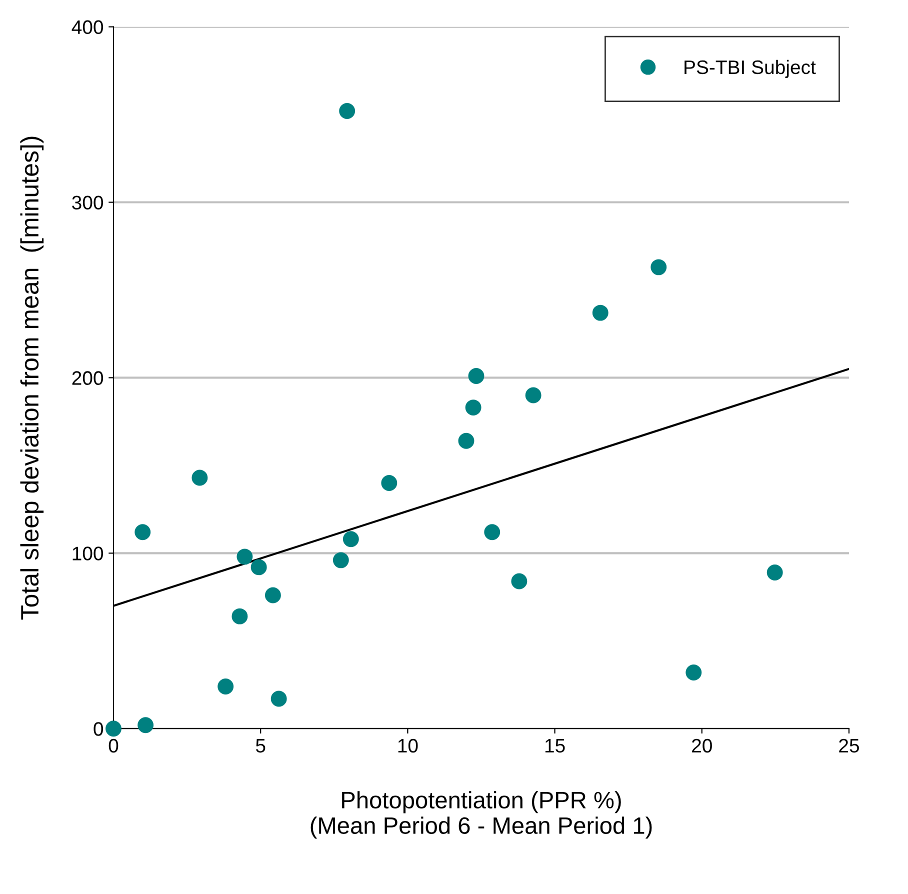 The height and width of the screenshot is (894, 908). Describe the element at coordinates (481, 815) in the screenshot. I see `x-axis-title: Photopotentiation (PPR %) (Mean Period 6 - Mean Period 1)` at that location.